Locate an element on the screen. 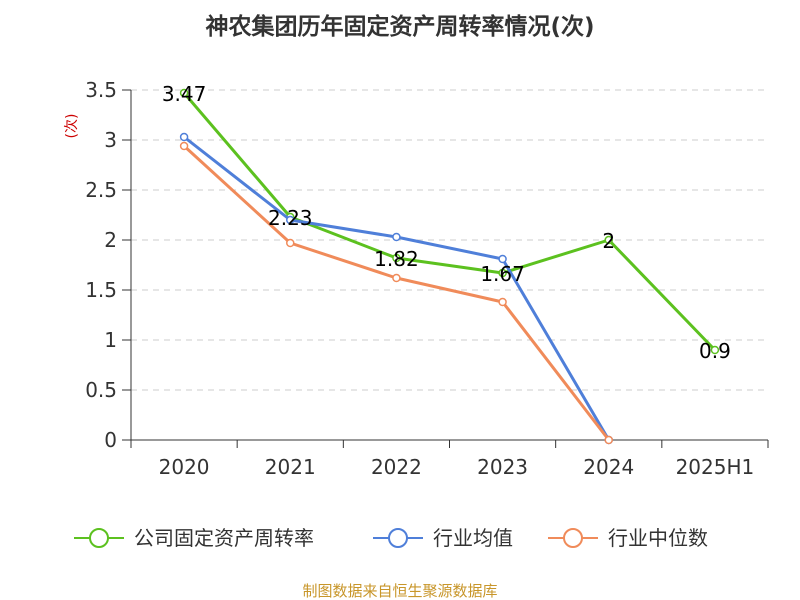 The height and width of the screenshot is (600, 800). legend: 公司固定资产周转率 行业均值 行业中位数 is located at coordinates (391, 538).